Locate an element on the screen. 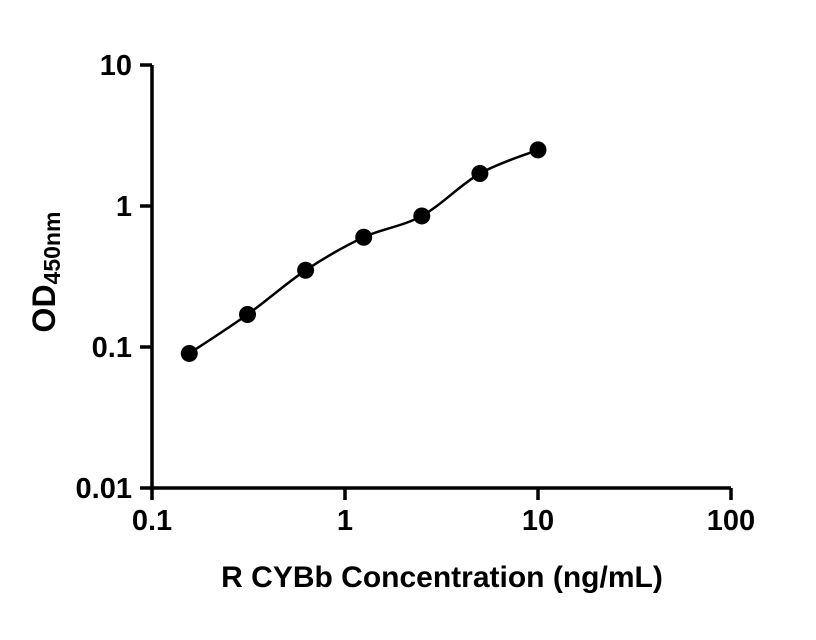 The height and width of the screenshot is (640, 816). standard-curve-line is located at coordinates (363, 251).